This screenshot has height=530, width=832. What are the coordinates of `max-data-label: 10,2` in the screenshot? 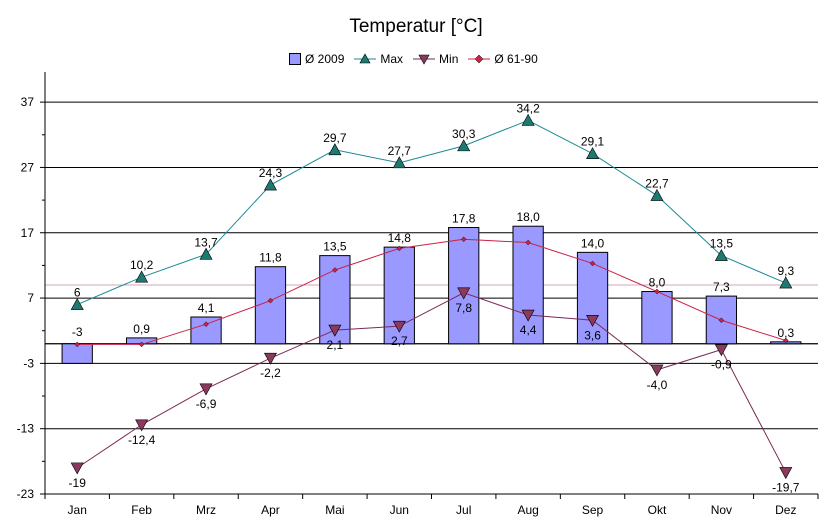 It's located at (142, 265).